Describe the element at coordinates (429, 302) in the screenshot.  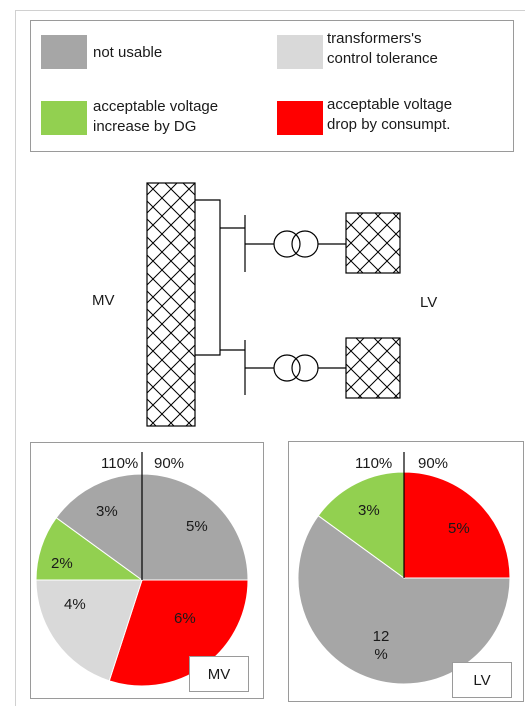
I see `lv-label: LV` at that location.